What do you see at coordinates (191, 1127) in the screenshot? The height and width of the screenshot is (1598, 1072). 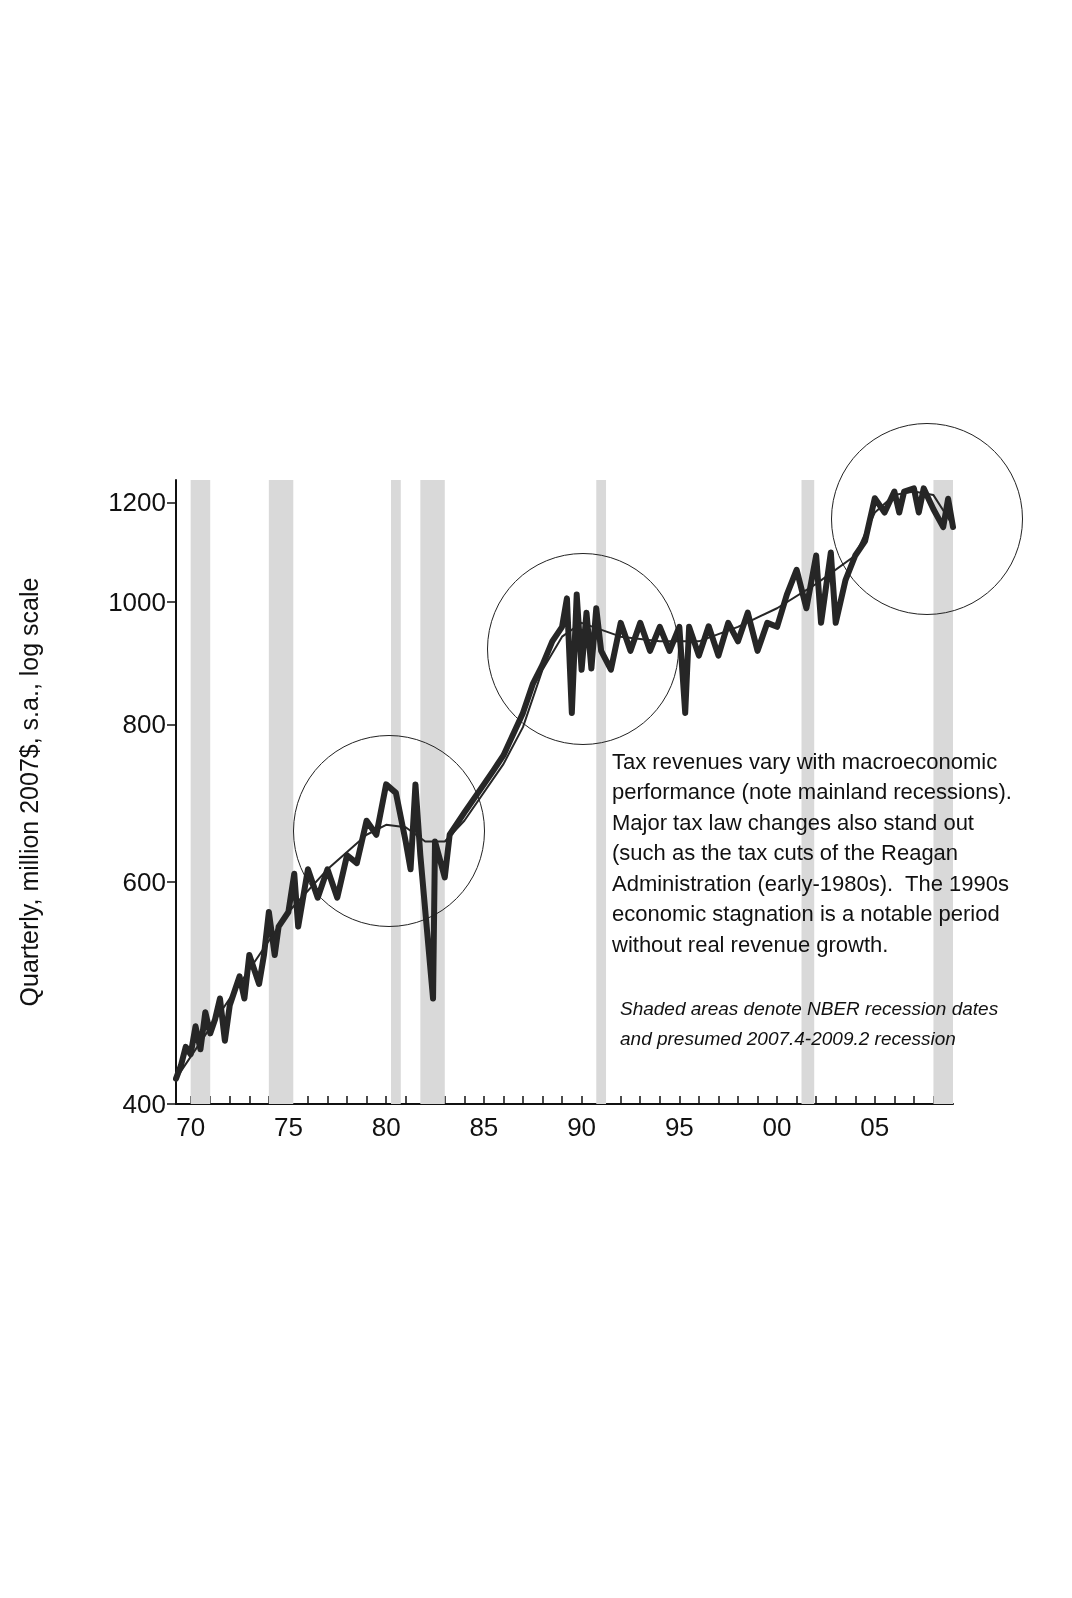 I see `x-tick-label: 70` at bounding box center [191, 1127].